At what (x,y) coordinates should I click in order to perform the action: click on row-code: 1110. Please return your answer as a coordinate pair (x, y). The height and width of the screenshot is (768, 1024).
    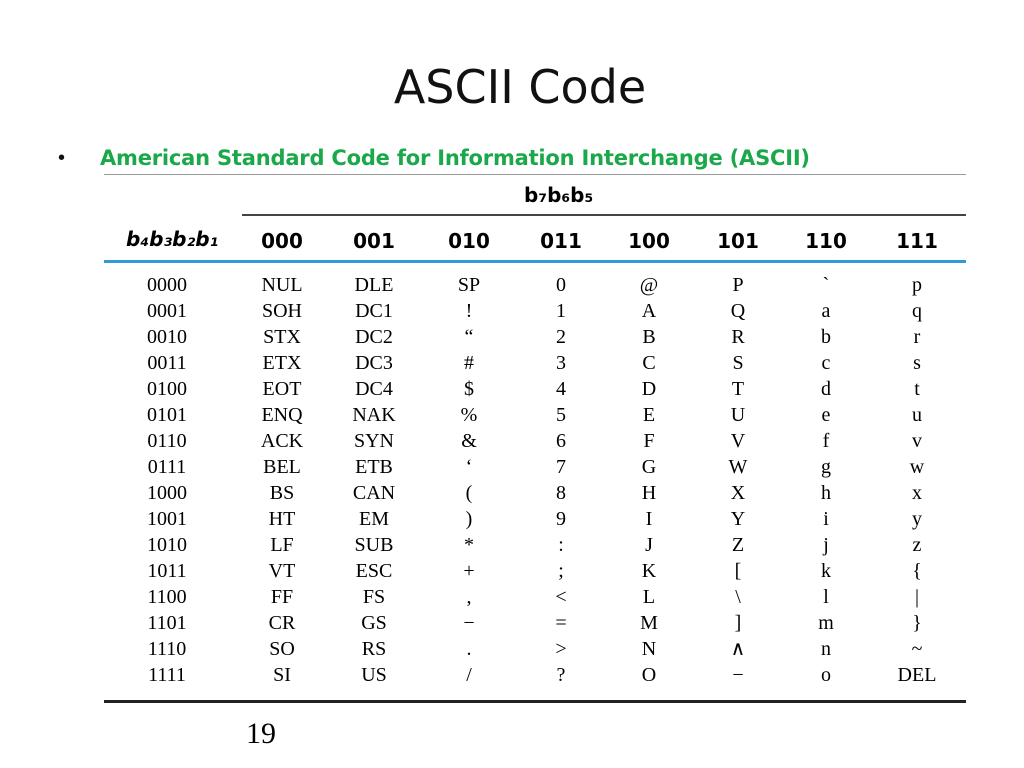
    Looking at the image, I should click on (167, 649).